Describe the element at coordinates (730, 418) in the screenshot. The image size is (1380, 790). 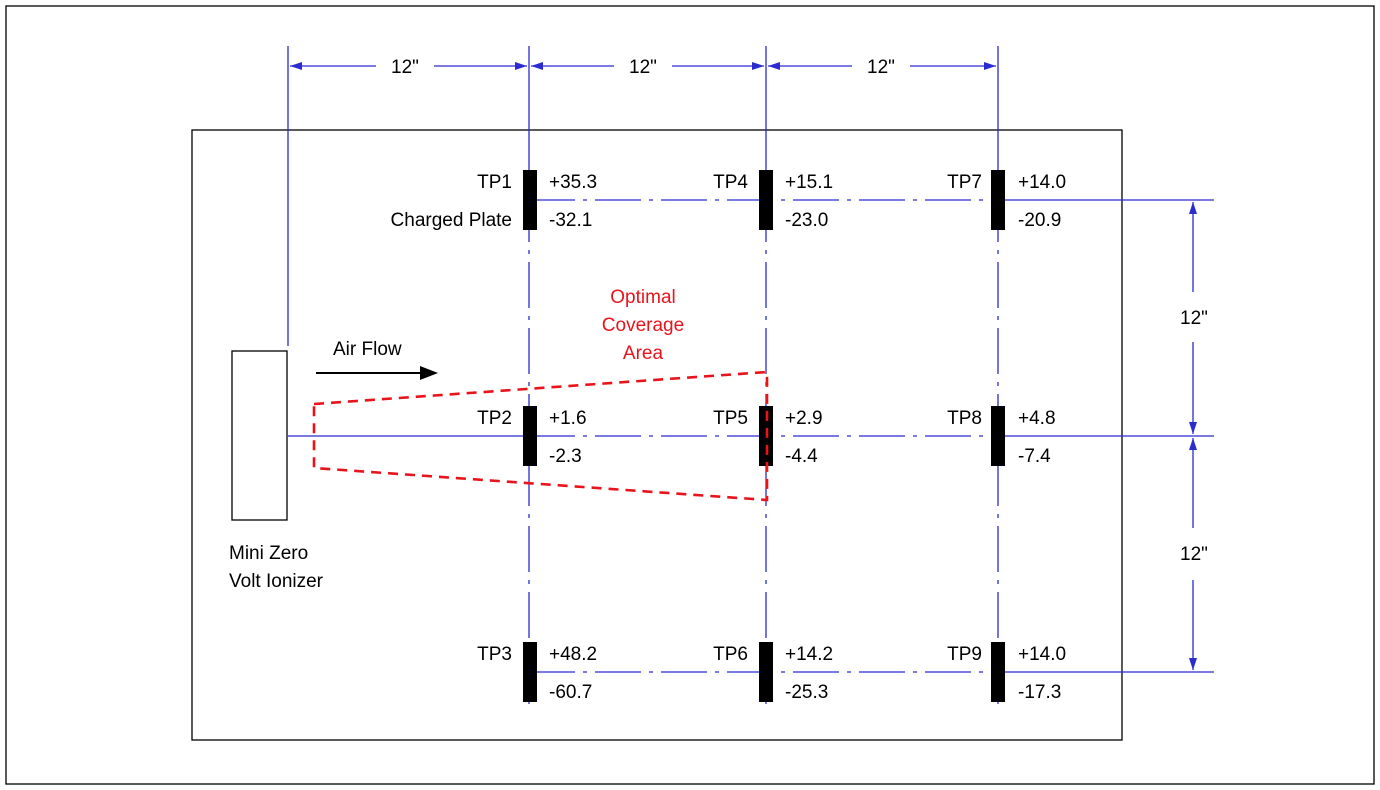
I see `tp5-label: TP5` at that location.